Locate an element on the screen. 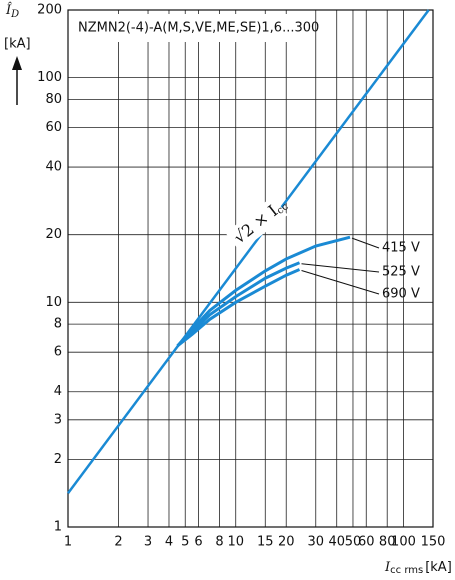 The image size is (455, 580). y-label: ÎD is located at coordinates (12, 11).